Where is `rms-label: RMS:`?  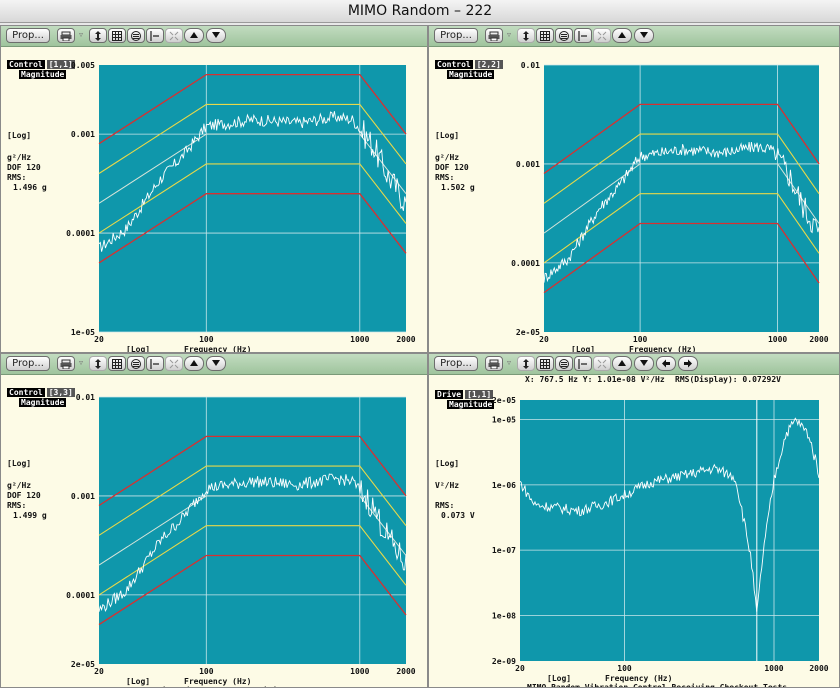 rms-label: RMS: is located at coordinates (17, 505).